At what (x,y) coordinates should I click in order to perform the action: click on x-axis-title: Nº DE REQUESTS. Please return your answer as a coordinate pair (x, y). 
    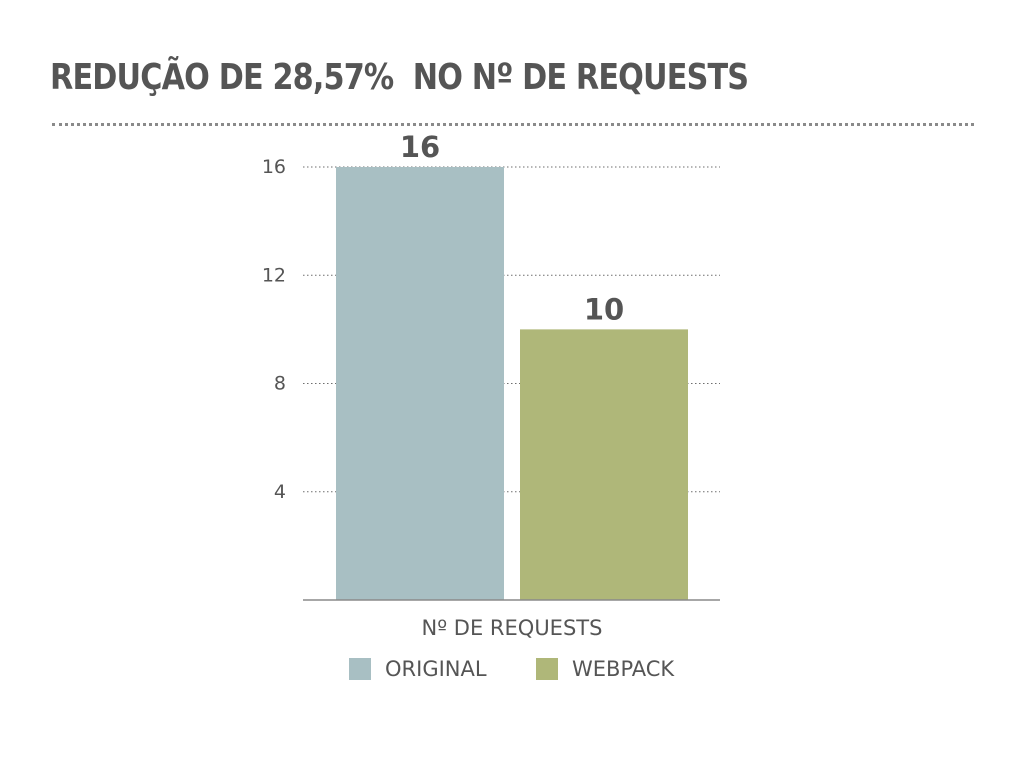
    Looking at the image, I should click on (512, 628).